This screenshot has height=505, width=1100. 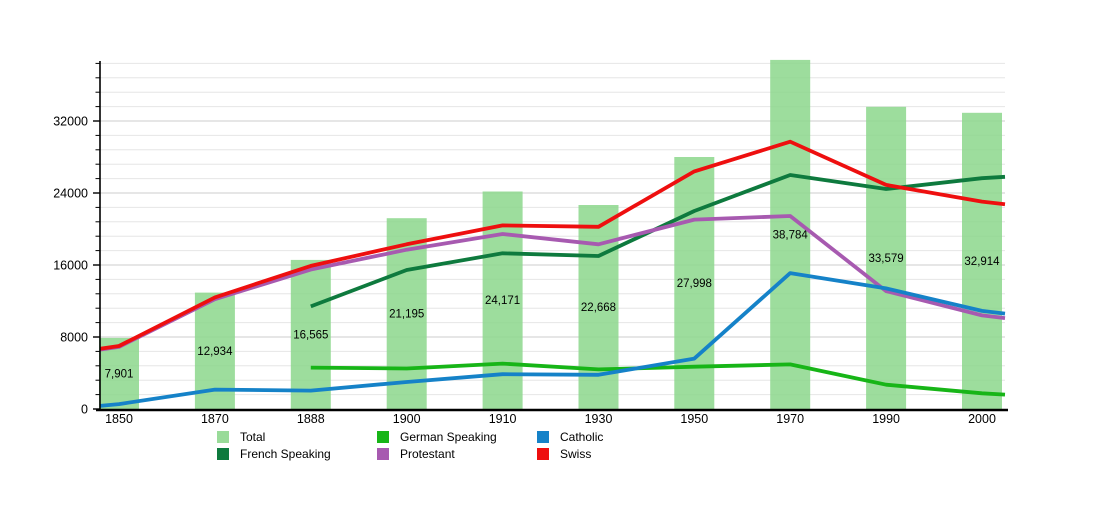 I want to click on legend-item-german-speaking: German Speaking, so click(x=457, y=436).